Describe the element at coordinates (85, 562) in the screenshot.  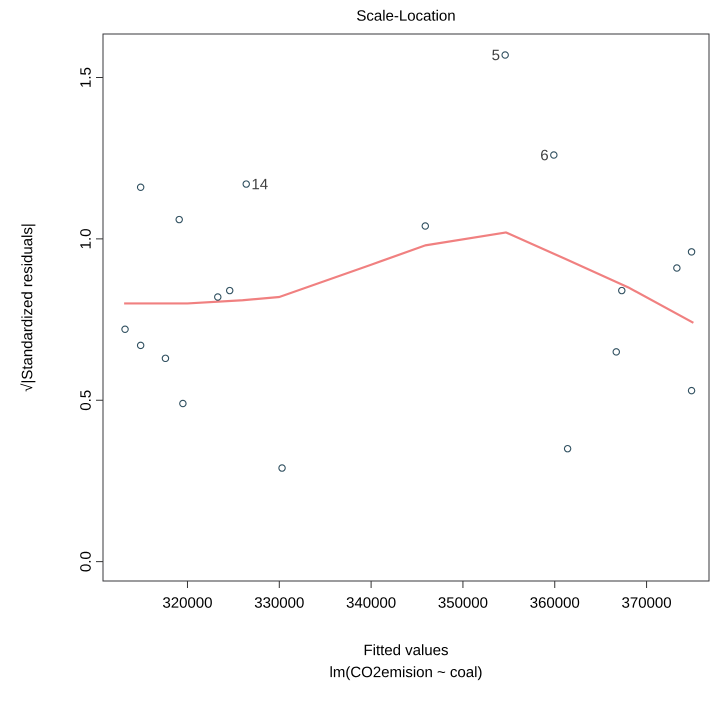
I see `y-tick-label: 0.0` at that location.